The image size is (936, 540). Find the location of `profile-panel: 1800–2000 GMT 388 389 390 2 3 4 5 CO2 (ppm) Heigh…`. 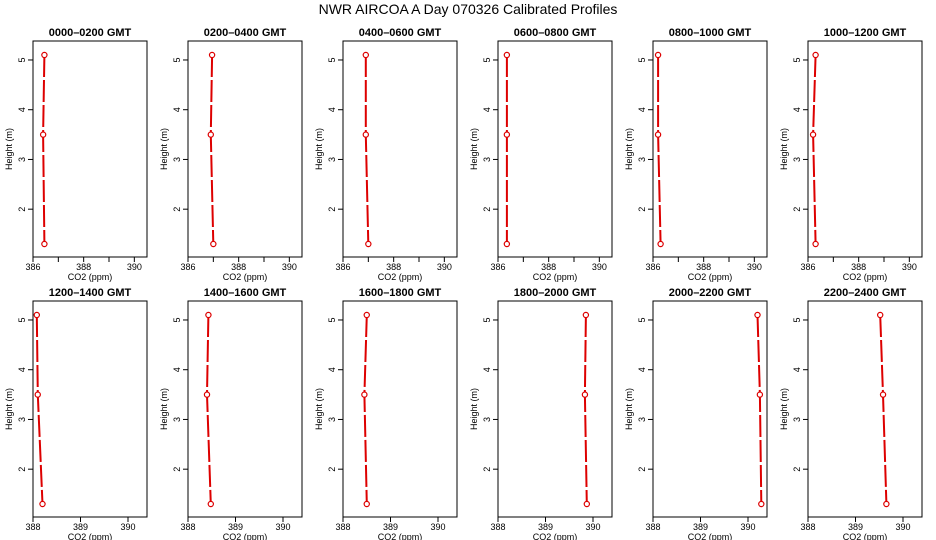

profile-panel: 1800–2000 GMT 388 389 390 2 3 4 5 CO2 (ppm) Heigh… is located at coordinates (541, 413).